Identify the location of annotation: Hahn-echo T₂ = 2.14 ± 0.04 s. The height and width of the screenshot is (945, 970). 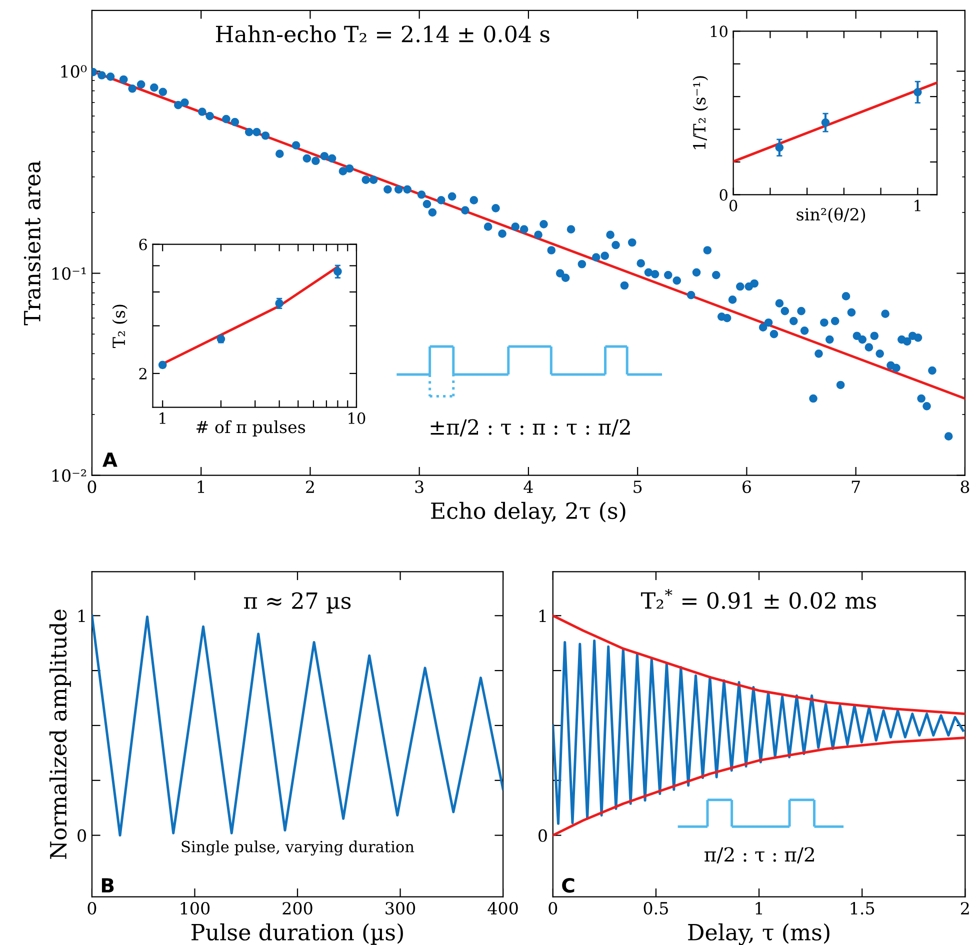
(383, 33).